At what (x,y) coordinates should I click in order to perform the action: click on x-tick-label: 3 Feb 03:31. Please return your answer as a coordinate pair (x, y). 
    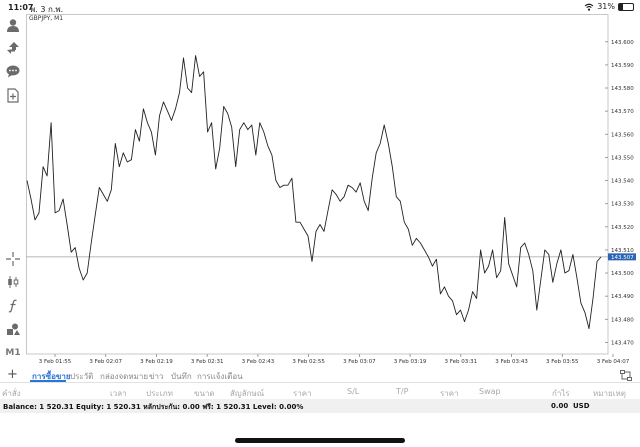
    Looking at the image, I should click on (461, 362).